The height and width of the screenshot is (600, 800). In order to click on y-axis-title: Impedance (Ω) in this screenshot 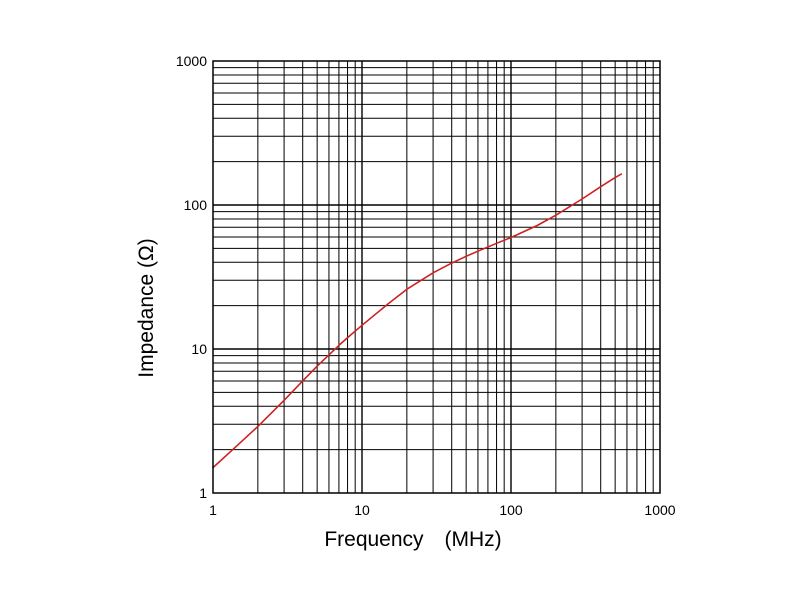, I will do `click(146, 307)`.